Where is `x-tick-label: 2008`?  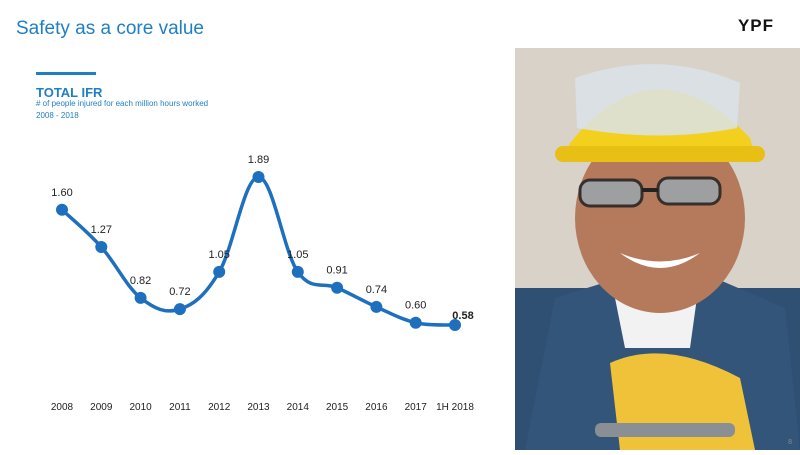
x-tick-label: 2008 is located at coordinates (62, 407).